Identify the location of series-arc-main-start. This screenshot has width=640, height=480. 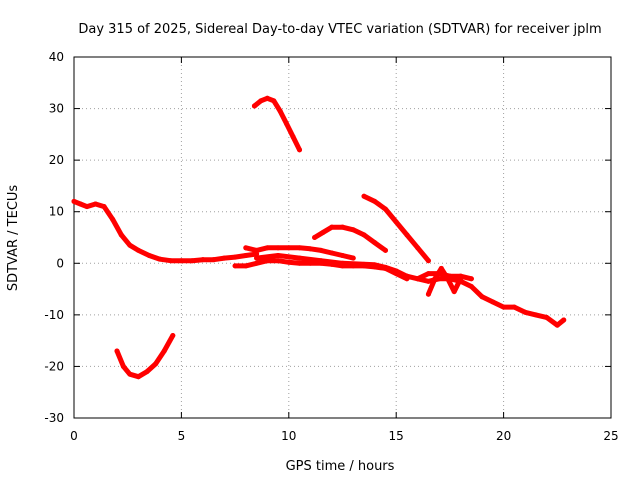
(165, 231).